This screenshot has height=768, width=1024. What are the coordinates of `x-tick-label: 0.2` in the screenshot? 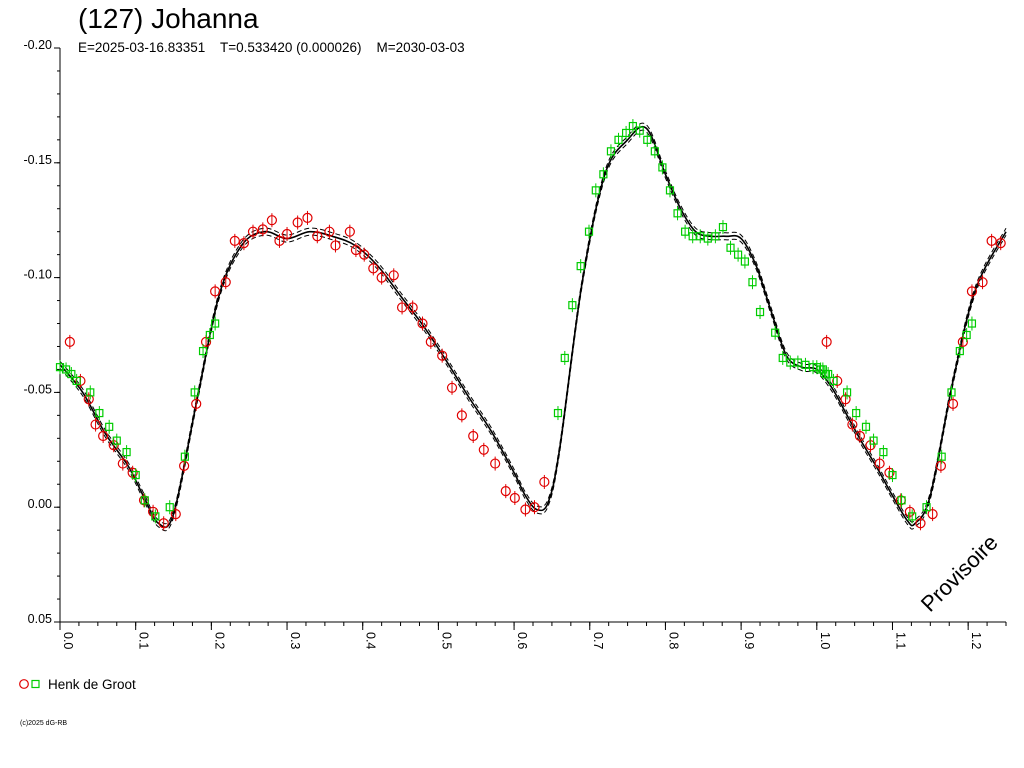 It's located at (219, 640).